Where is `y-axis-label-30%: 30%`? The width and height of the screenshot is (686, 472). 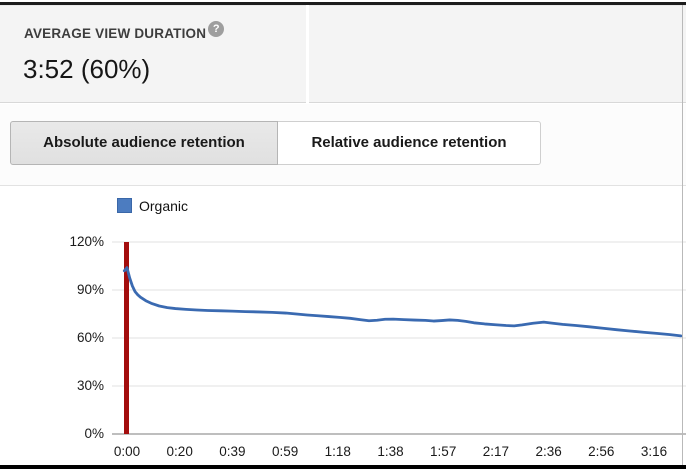 y-axis-label-30%: 30% is located at coordinates (90, 385).